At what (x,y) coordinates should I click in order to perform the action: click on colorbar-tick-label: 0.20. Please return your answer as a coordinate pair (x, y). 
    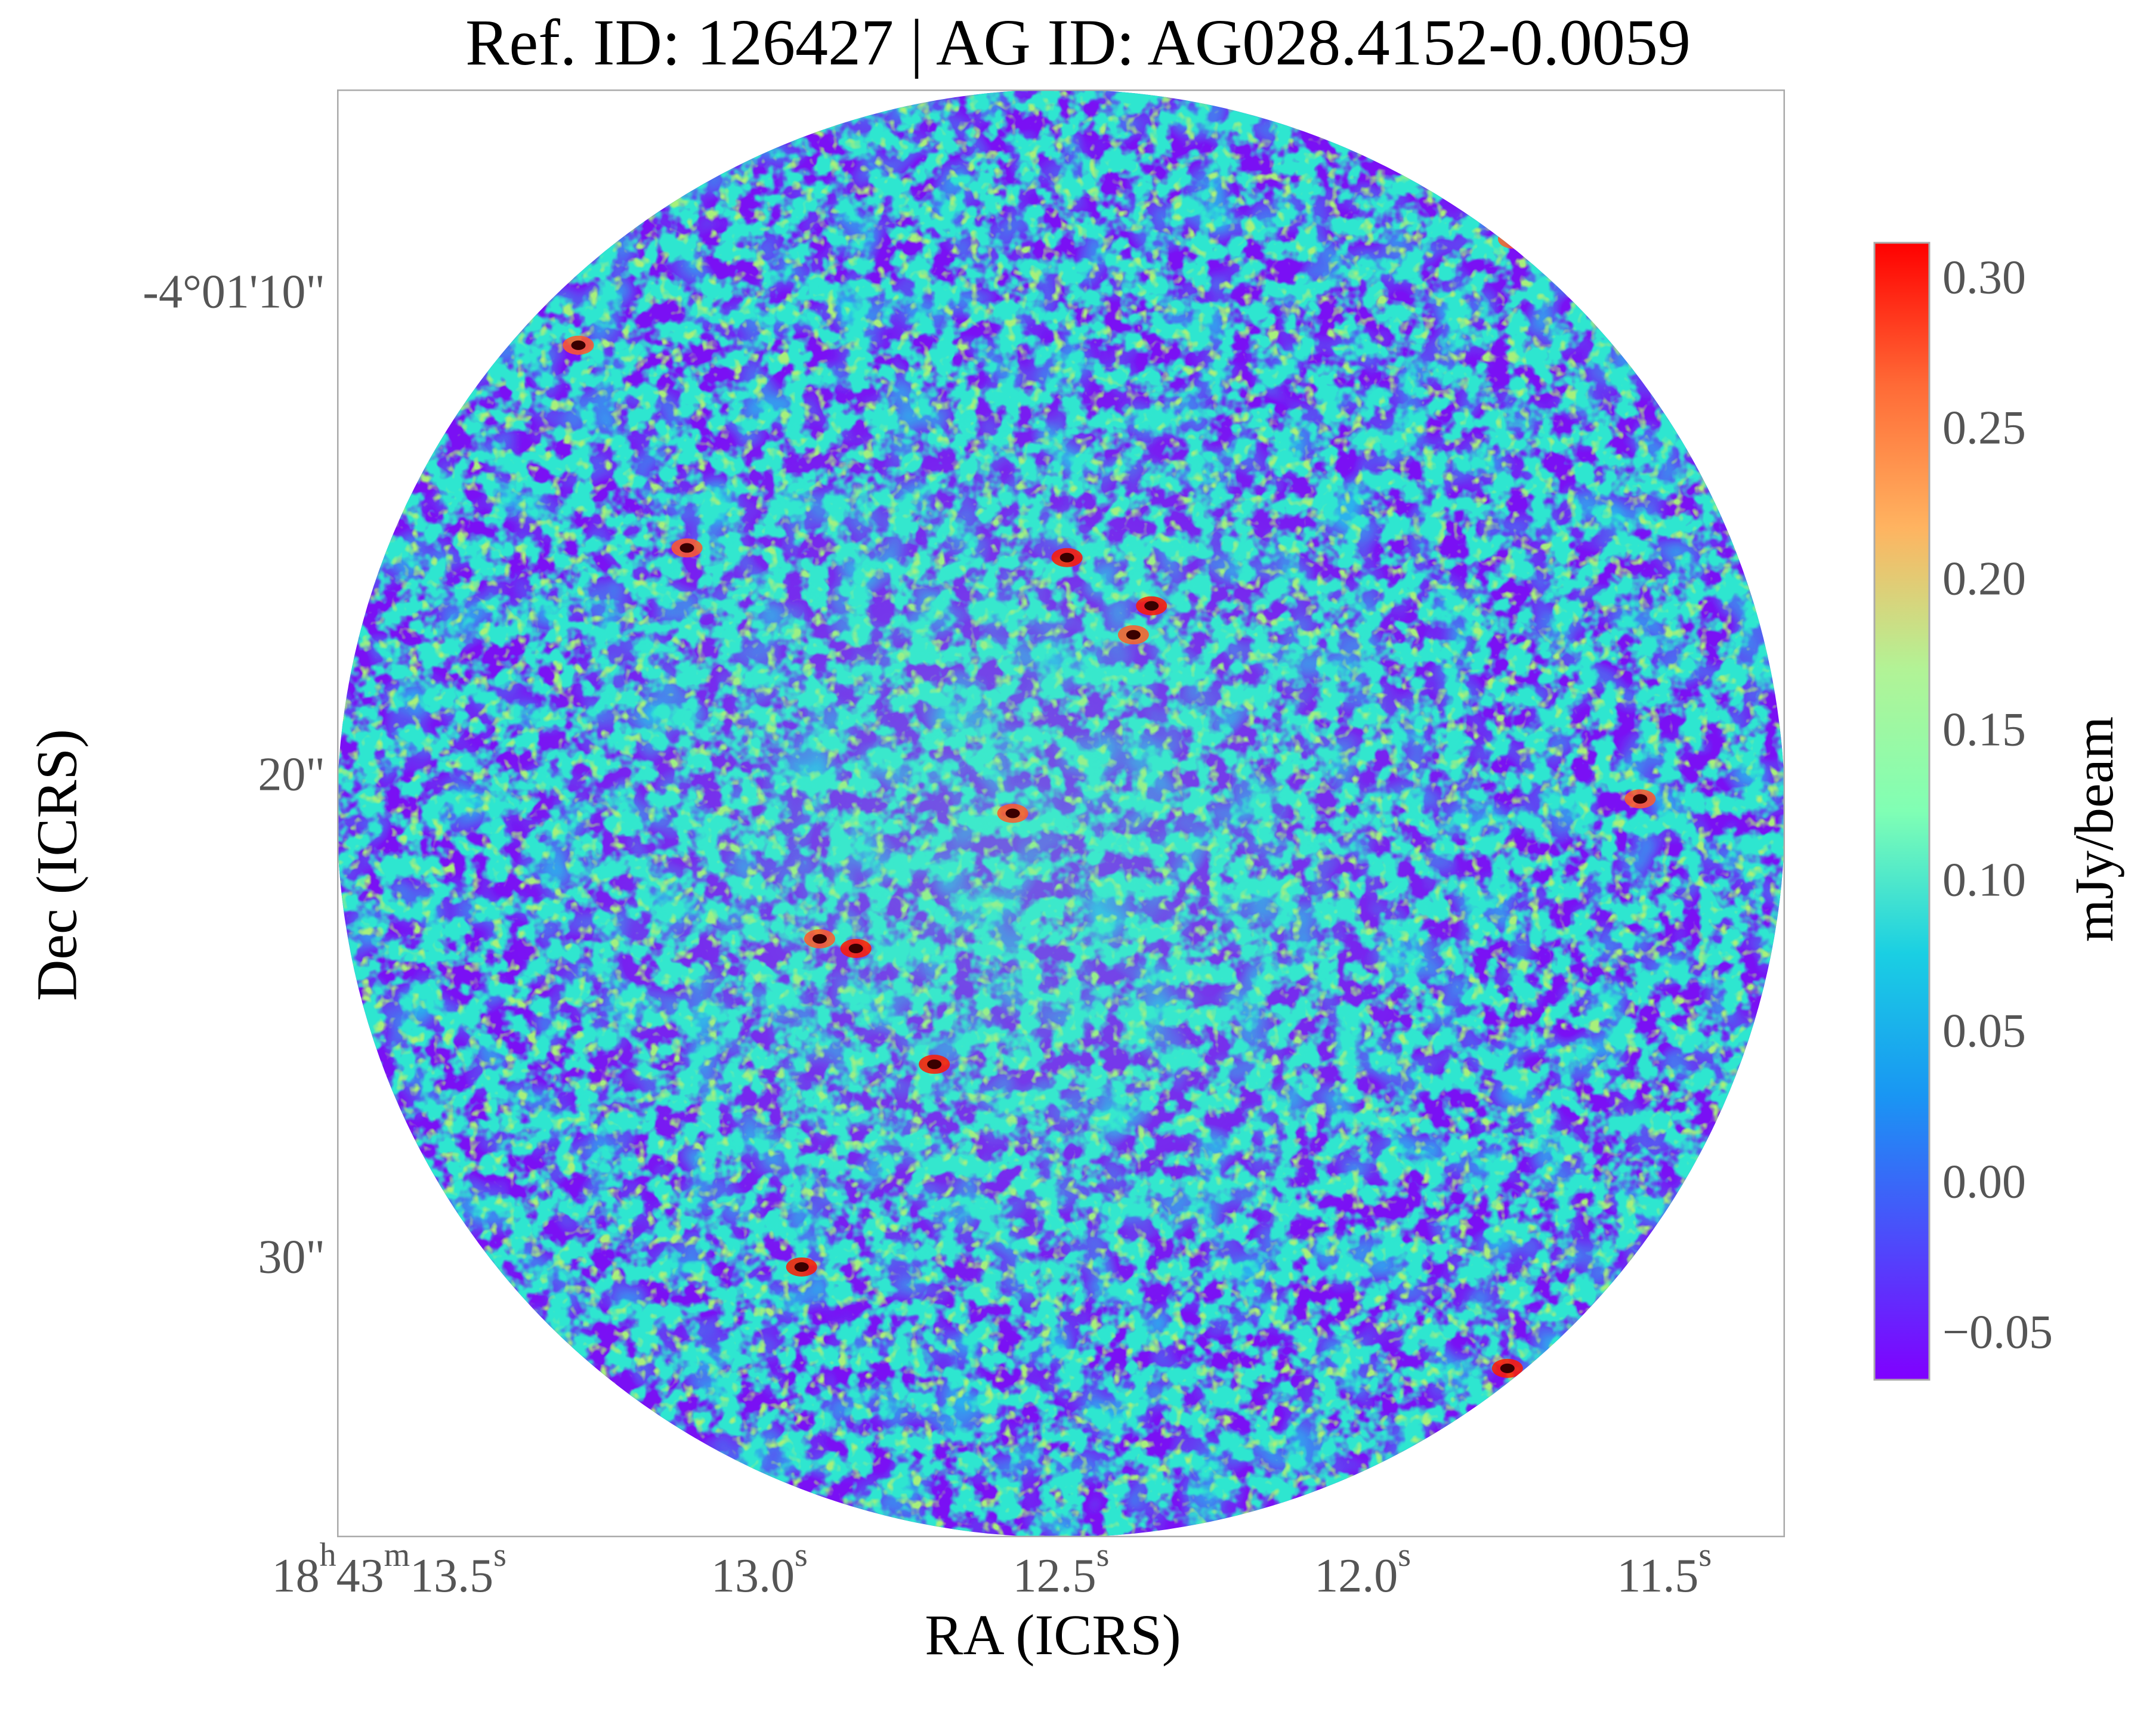
    Looking at the image, I should click on (1984, 578).